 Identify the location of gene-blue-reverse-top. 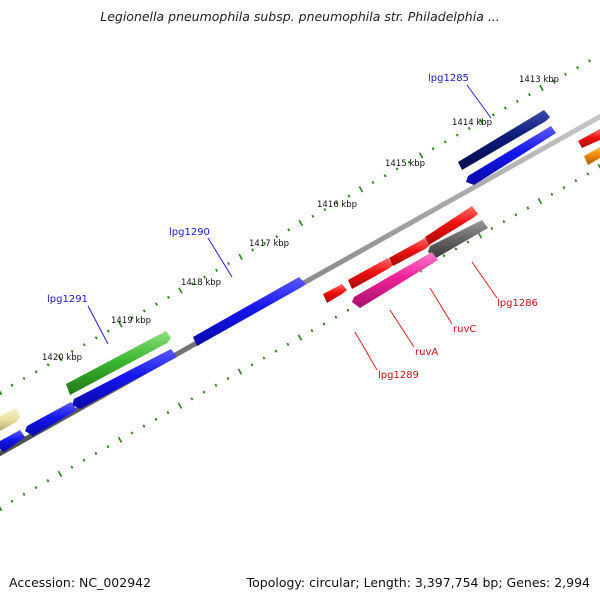
(511, 155).